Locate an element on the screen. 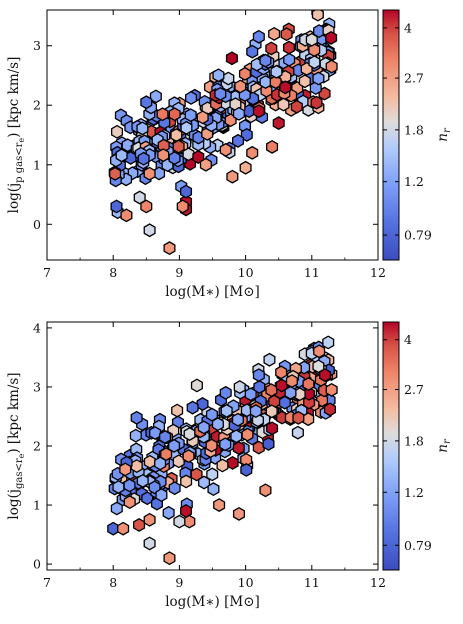  y-axis-label: log(jgas<re) [kpc km/s] is located at coordinates (16, 445).